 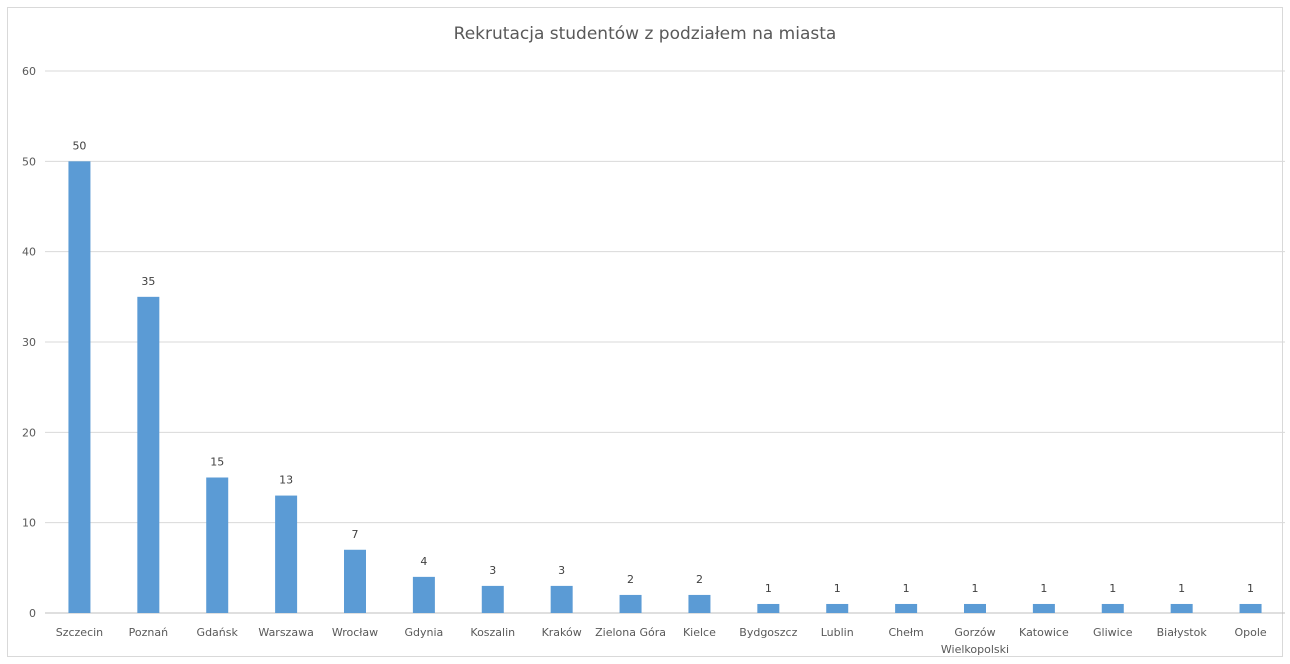 I want to click on y-tick-label: 10, so click(x=29, y=523).